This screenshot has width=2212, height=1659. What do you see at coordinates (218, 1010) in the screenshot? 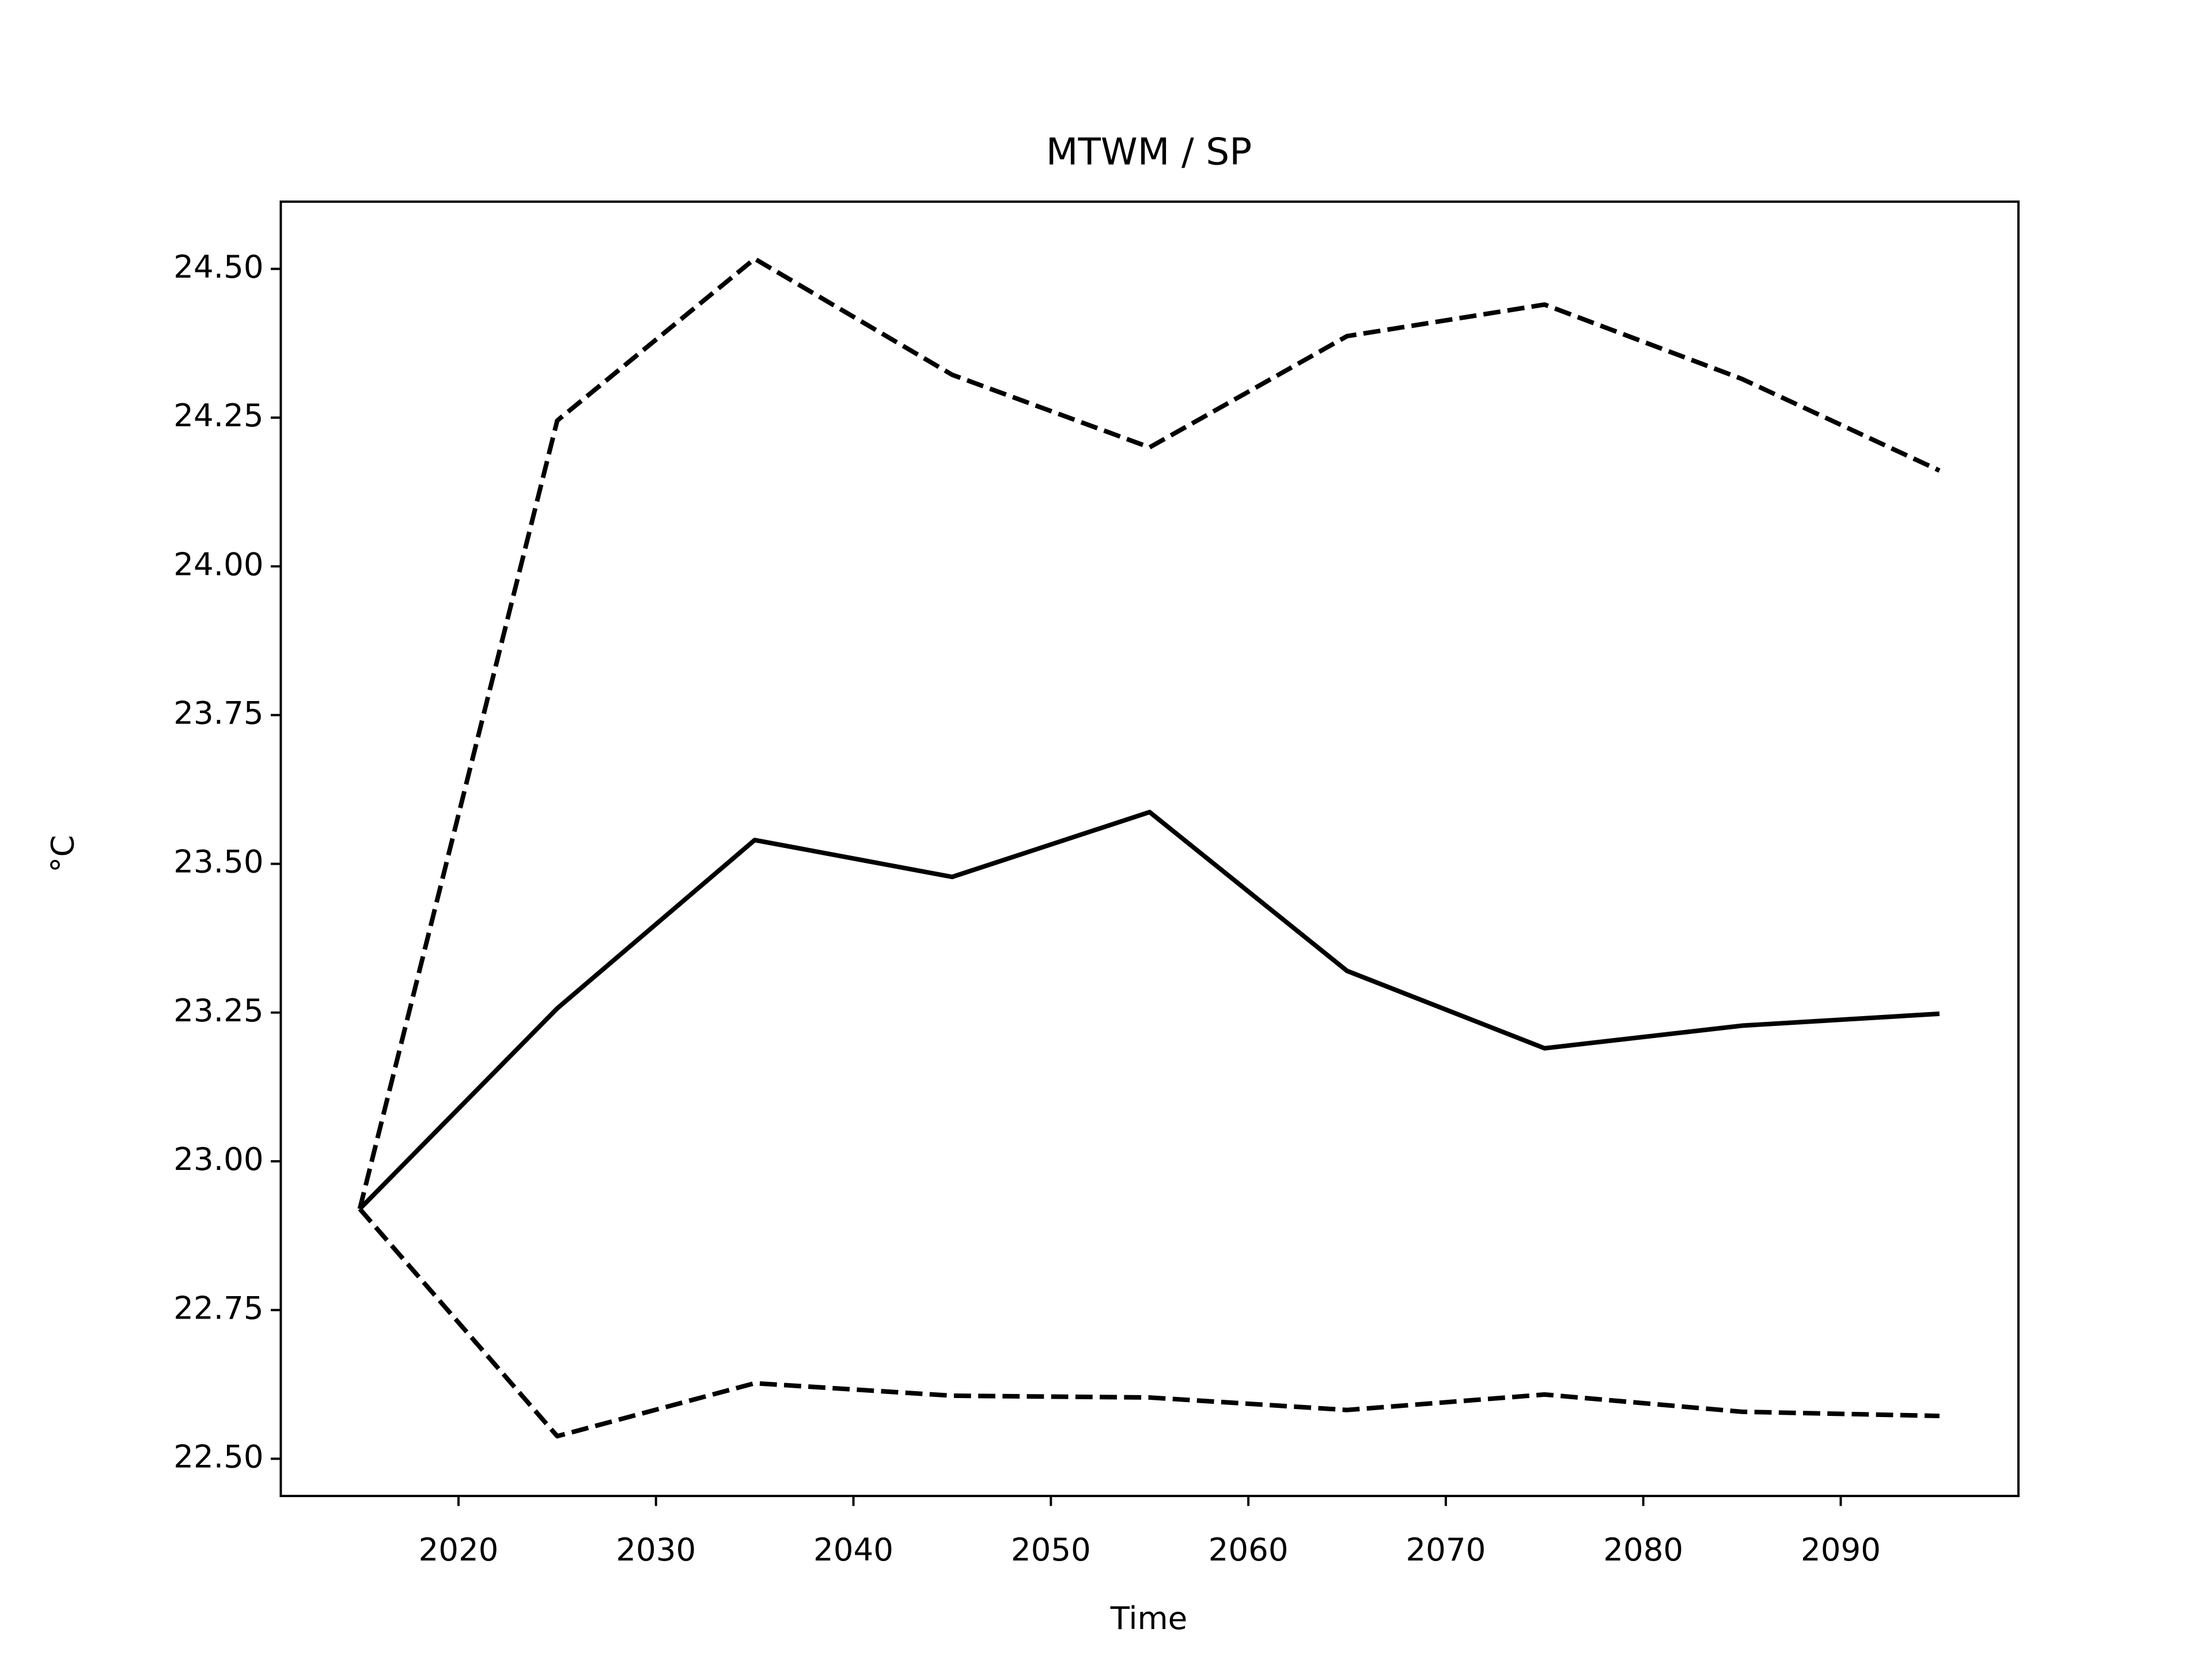
I see `y-tick-label: 23.25` at bounding box center [218, 1010].